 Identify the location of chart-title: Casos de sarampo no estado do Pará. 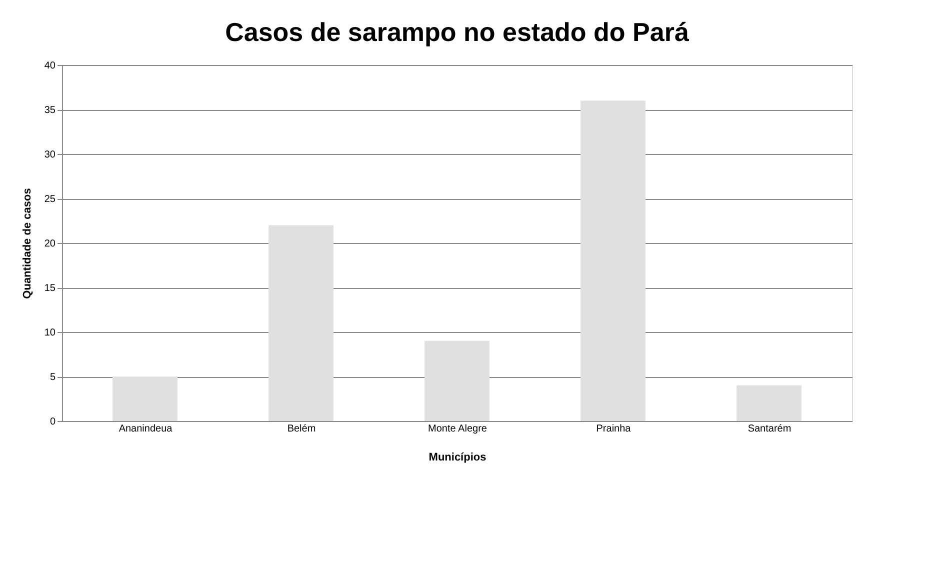
(457, 32).